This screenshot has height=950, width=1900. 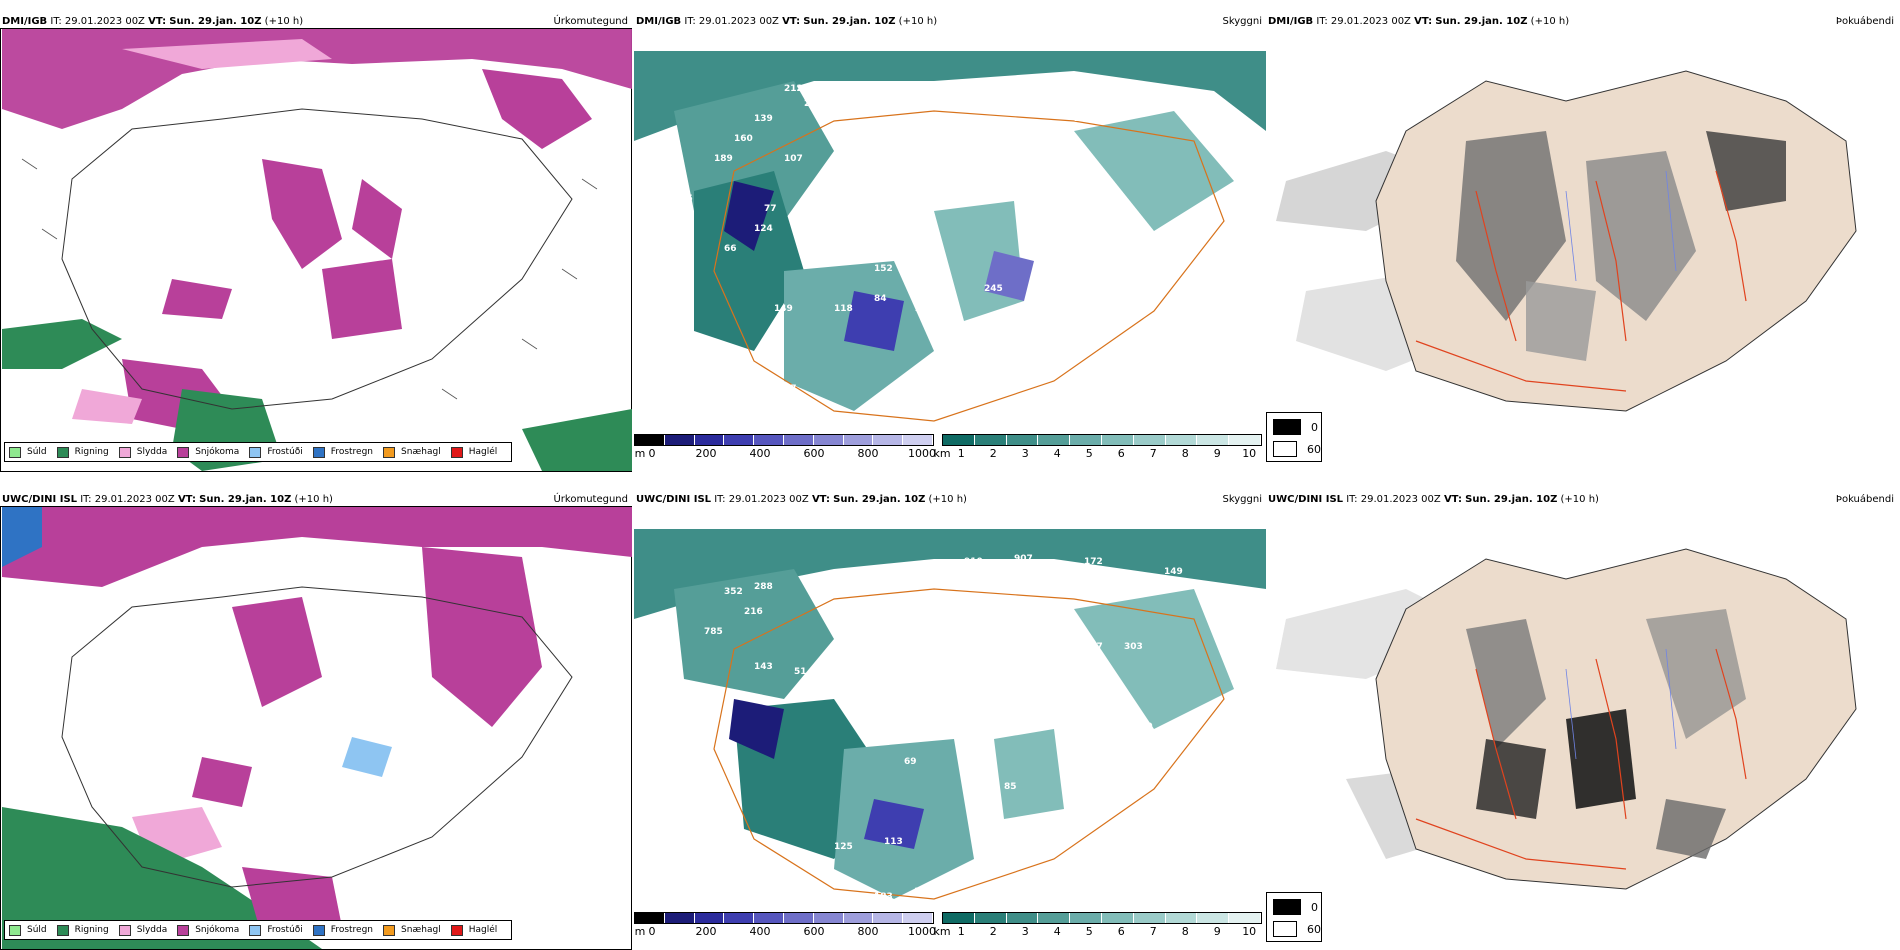 What do you see at coordinates (953, 109) in the screenshot?
I see `svg-text: 131` at bounding box center [953, 109].